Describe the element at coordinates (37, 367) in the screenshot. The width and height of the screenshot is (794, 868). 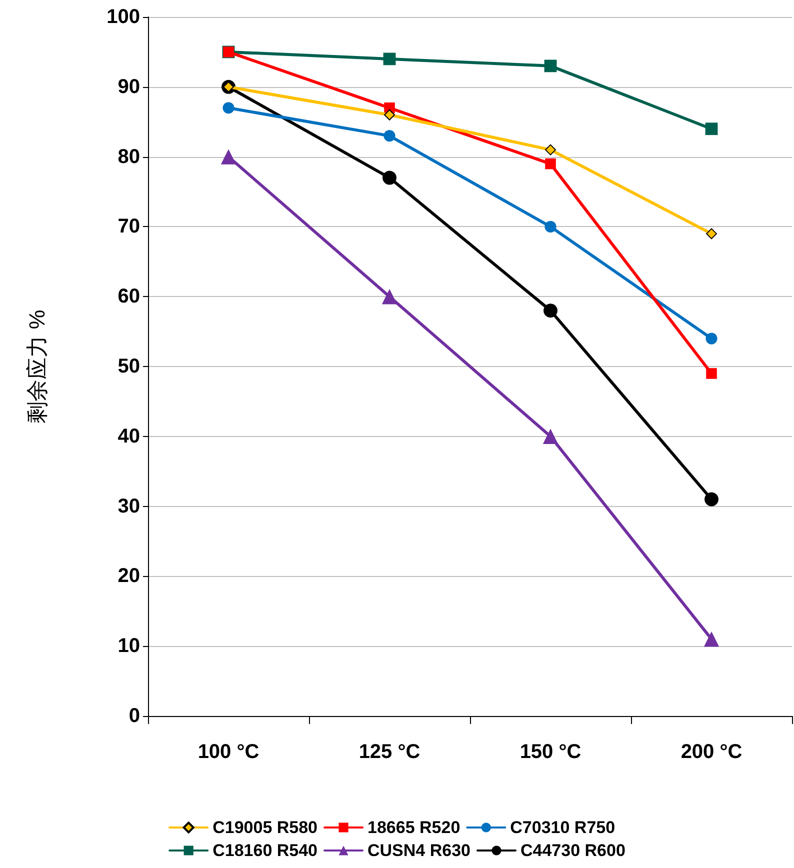
I see `y-axis-title: 剩余应力 %` at that location.